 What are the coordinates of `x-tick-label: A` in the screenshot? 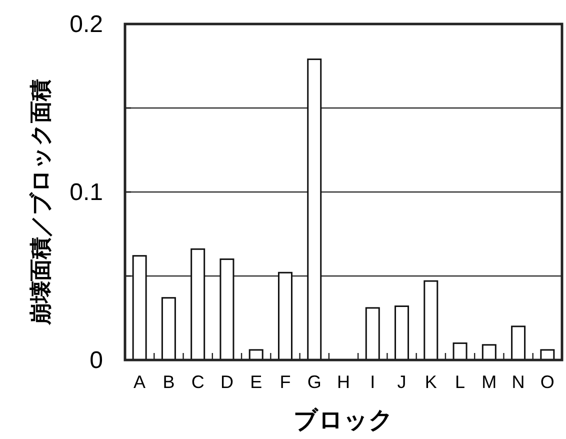 It's located at (140, 382).